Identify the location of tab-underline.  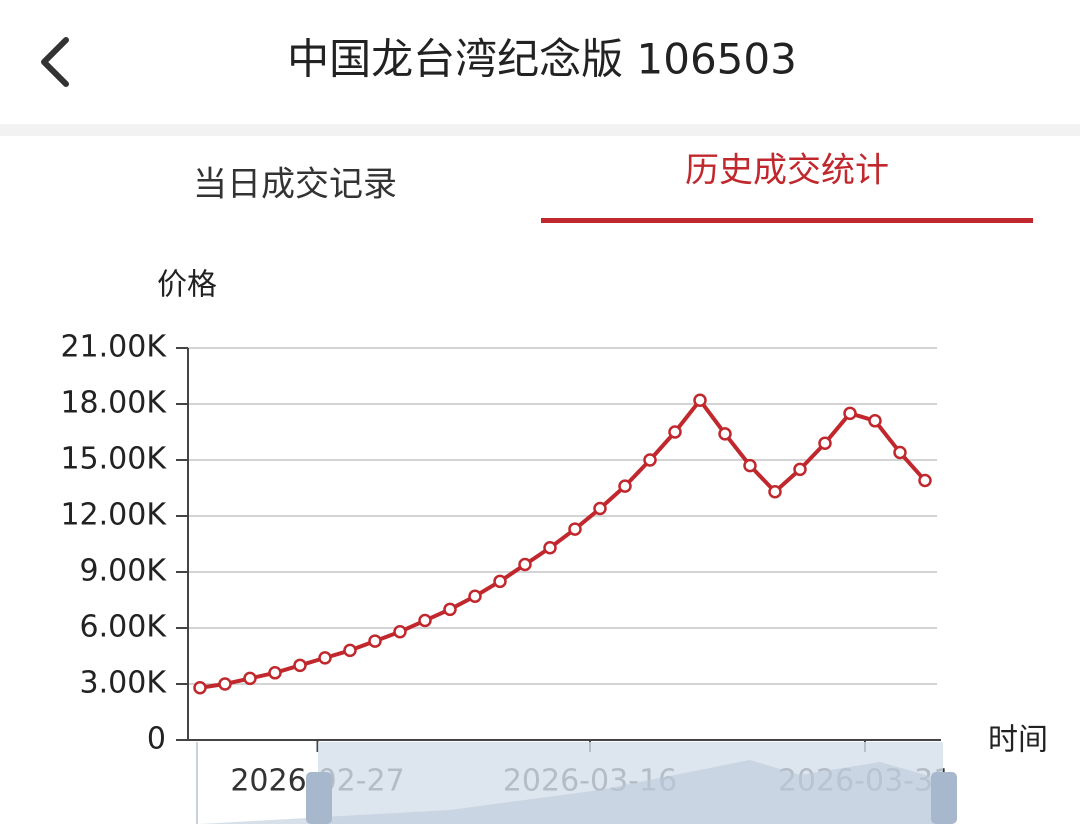
(787, 220).